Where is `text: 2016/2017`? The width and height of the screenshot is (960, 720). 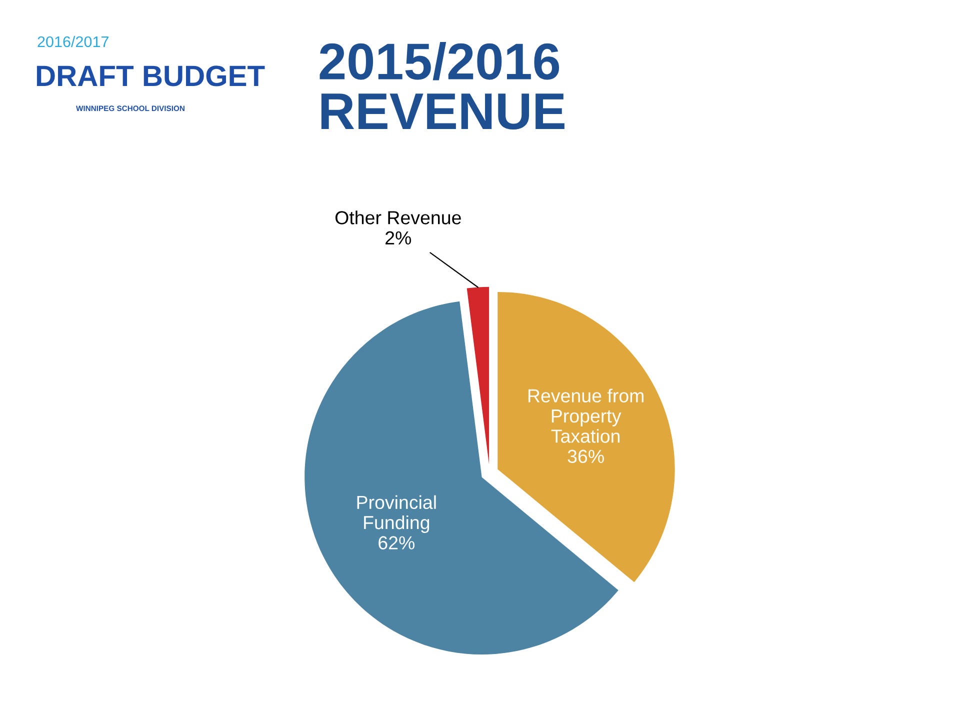
text: 2016/2017 is located at coordinates (73, 42).